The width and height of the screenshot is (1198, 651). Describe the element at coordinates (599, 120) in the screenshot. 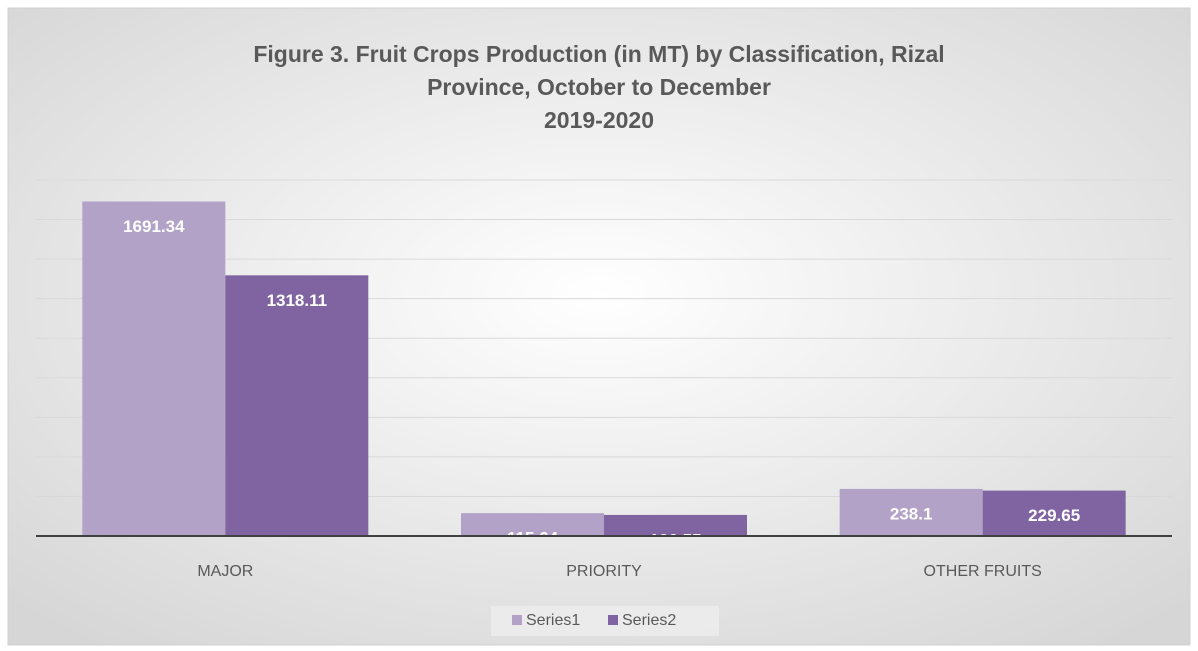

I see `chart-title-line: 2019-2020` at that location.